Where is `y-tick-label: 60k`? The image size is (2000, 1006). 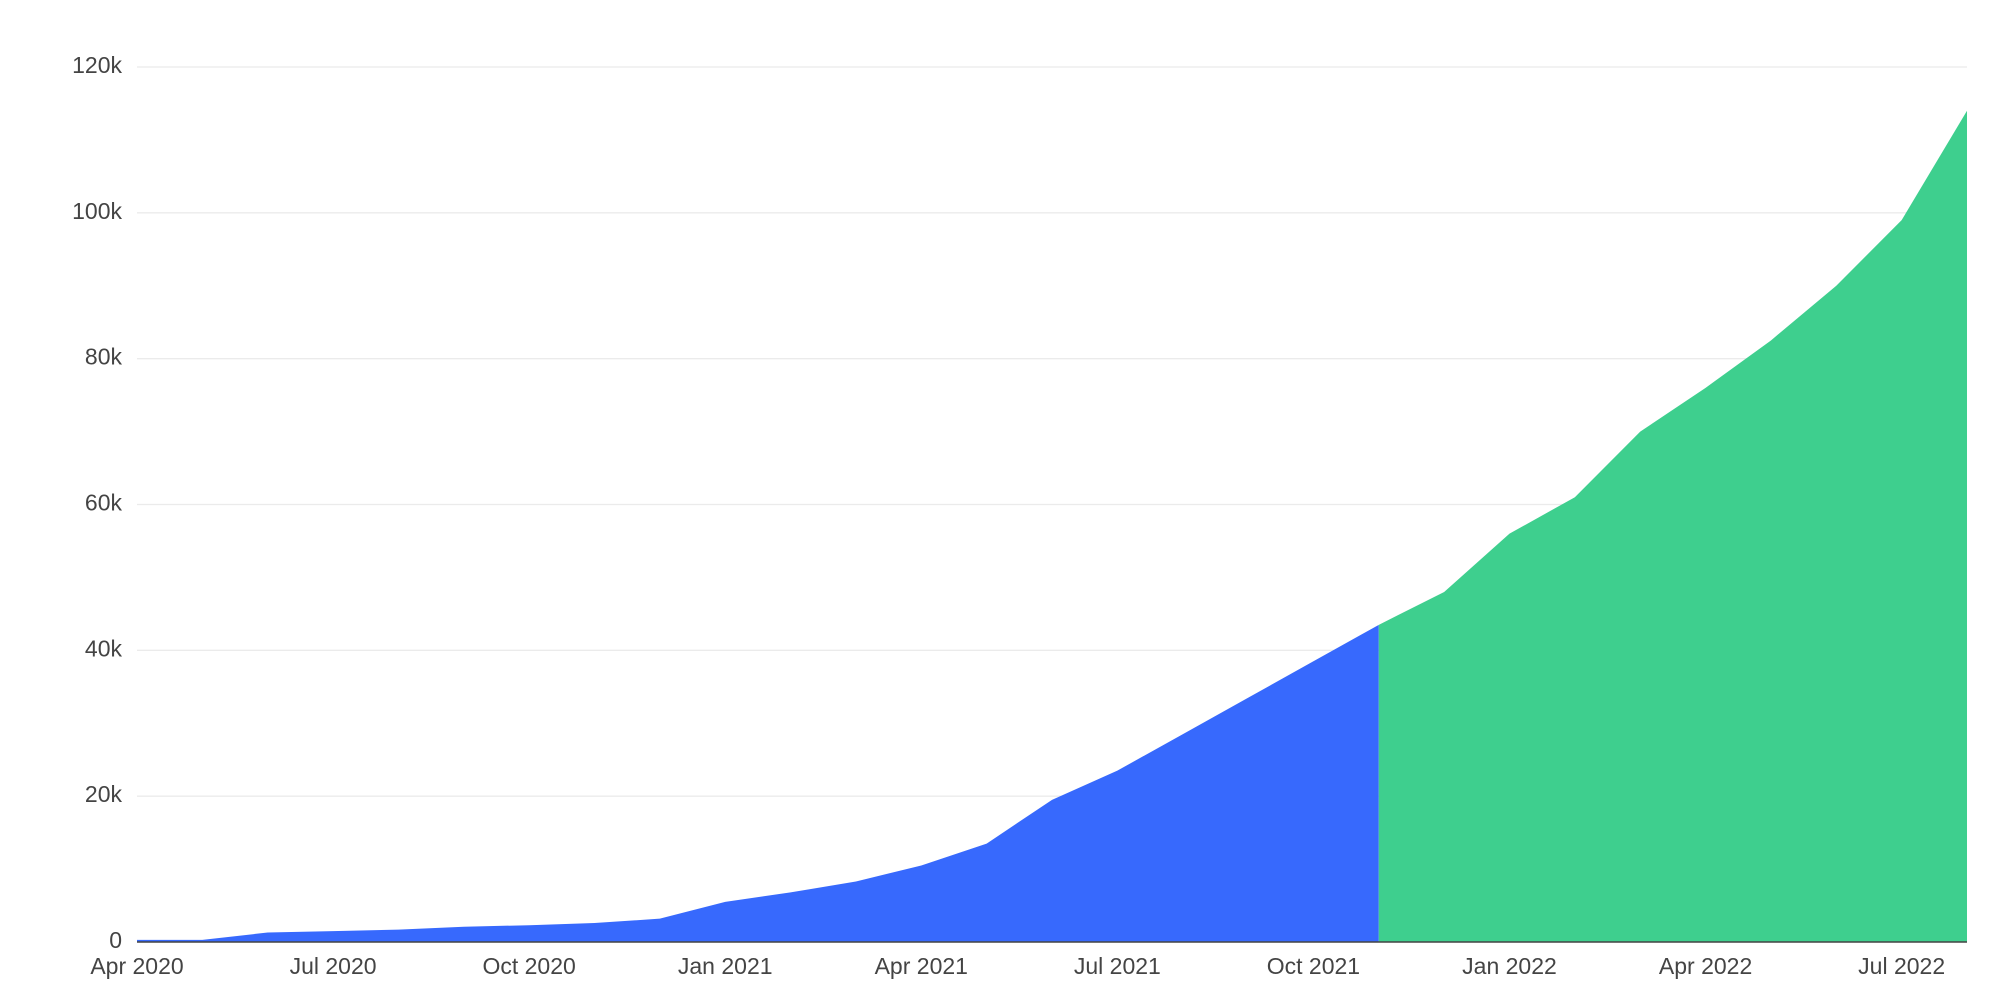
y-tick-label: 60k is located at coordinates (104, 503).